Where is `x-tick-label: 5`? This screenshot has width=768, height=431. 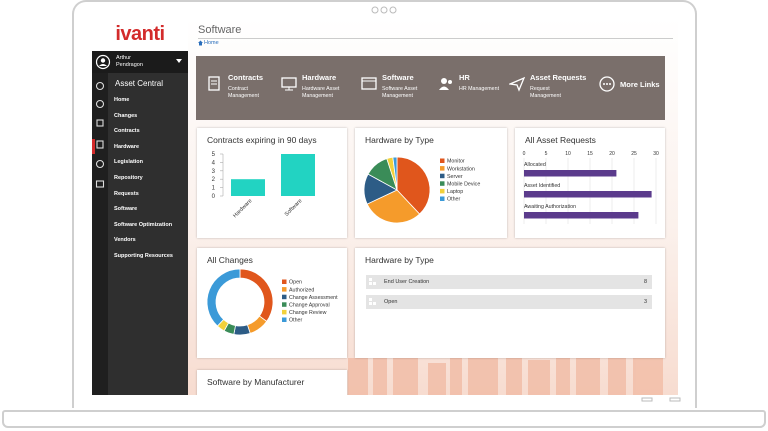
x-tick-label: 5 is located at coordinates (546, 154).